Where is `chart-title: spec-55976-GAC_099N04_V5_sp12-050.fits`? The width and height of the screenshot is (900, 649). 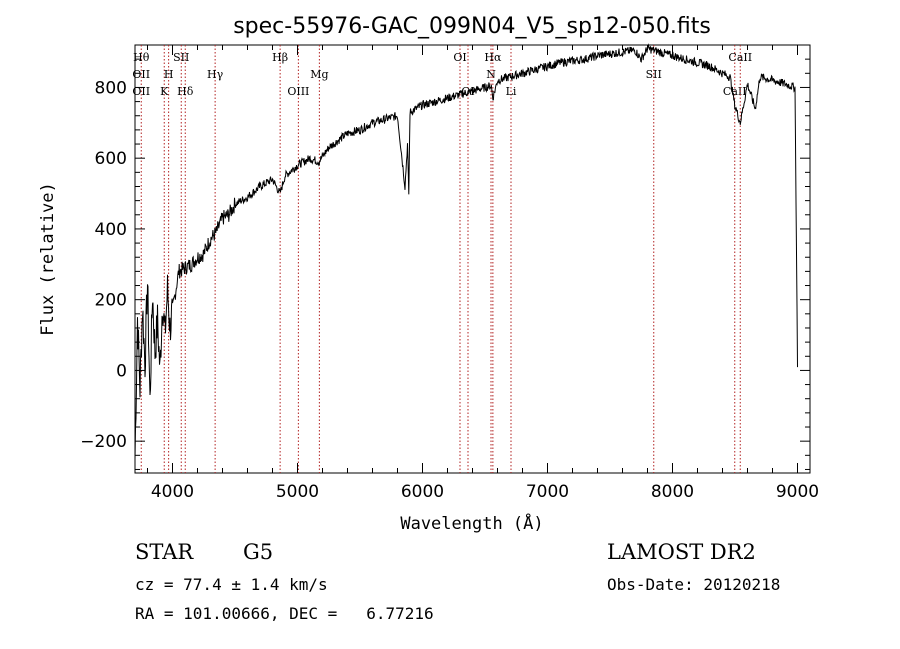 chart-title: spec-55976-GAC_099N04_V5_sp12-050.fits is located at coordinates (472, 26).